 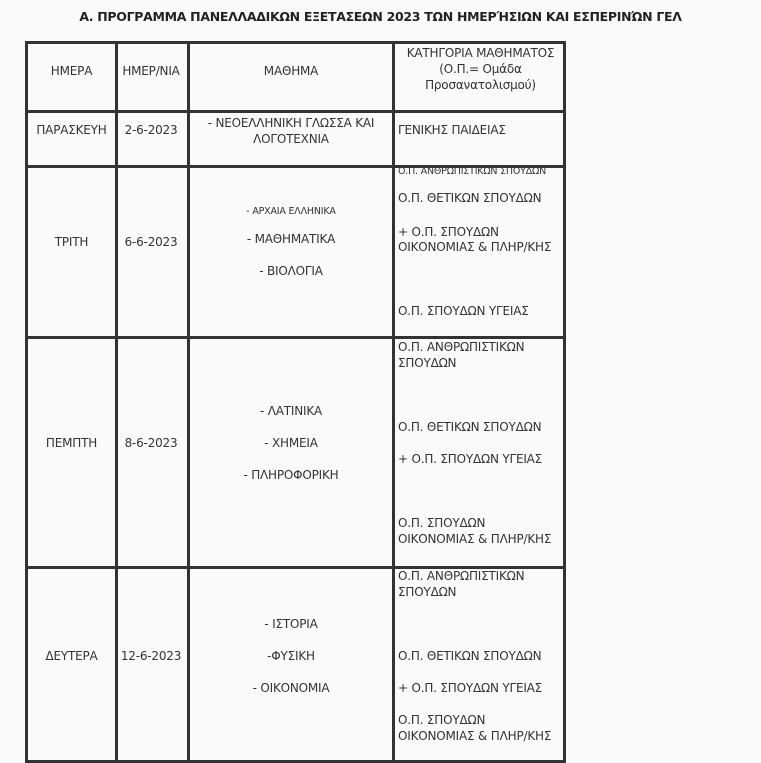 I want to click on header-category: Προσανατολισμού), so click(x=480, y=85).